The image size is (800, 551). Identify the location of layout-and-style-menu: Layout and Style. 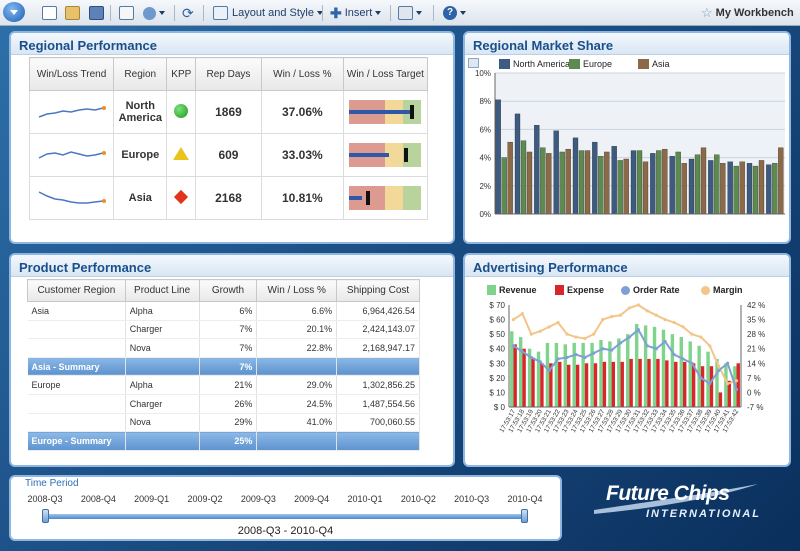
(268, 13).